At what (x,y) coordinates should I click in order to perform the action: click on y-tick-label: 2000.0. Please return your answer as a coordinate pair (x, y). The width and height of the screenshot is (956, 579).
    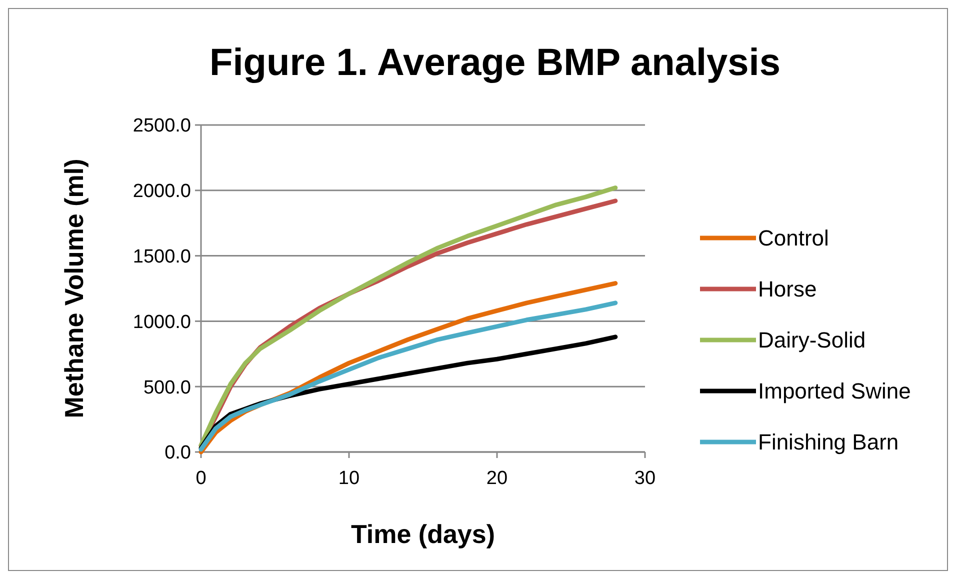
    Looking at the image, I should click on (161, 191).